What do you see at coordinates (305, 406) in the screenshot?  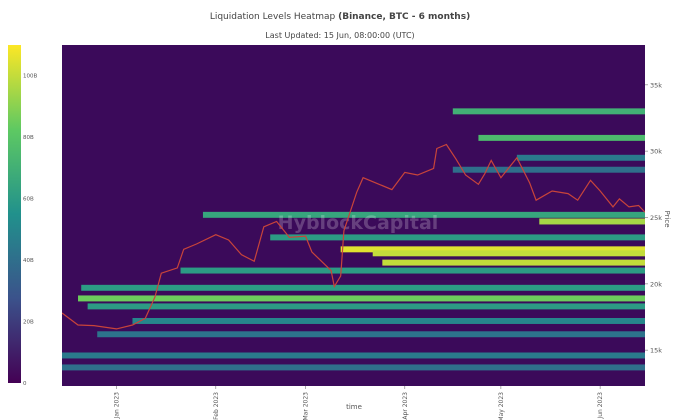 I see `x-tick-label: Mar 2023` at bounding box center [305, 406].